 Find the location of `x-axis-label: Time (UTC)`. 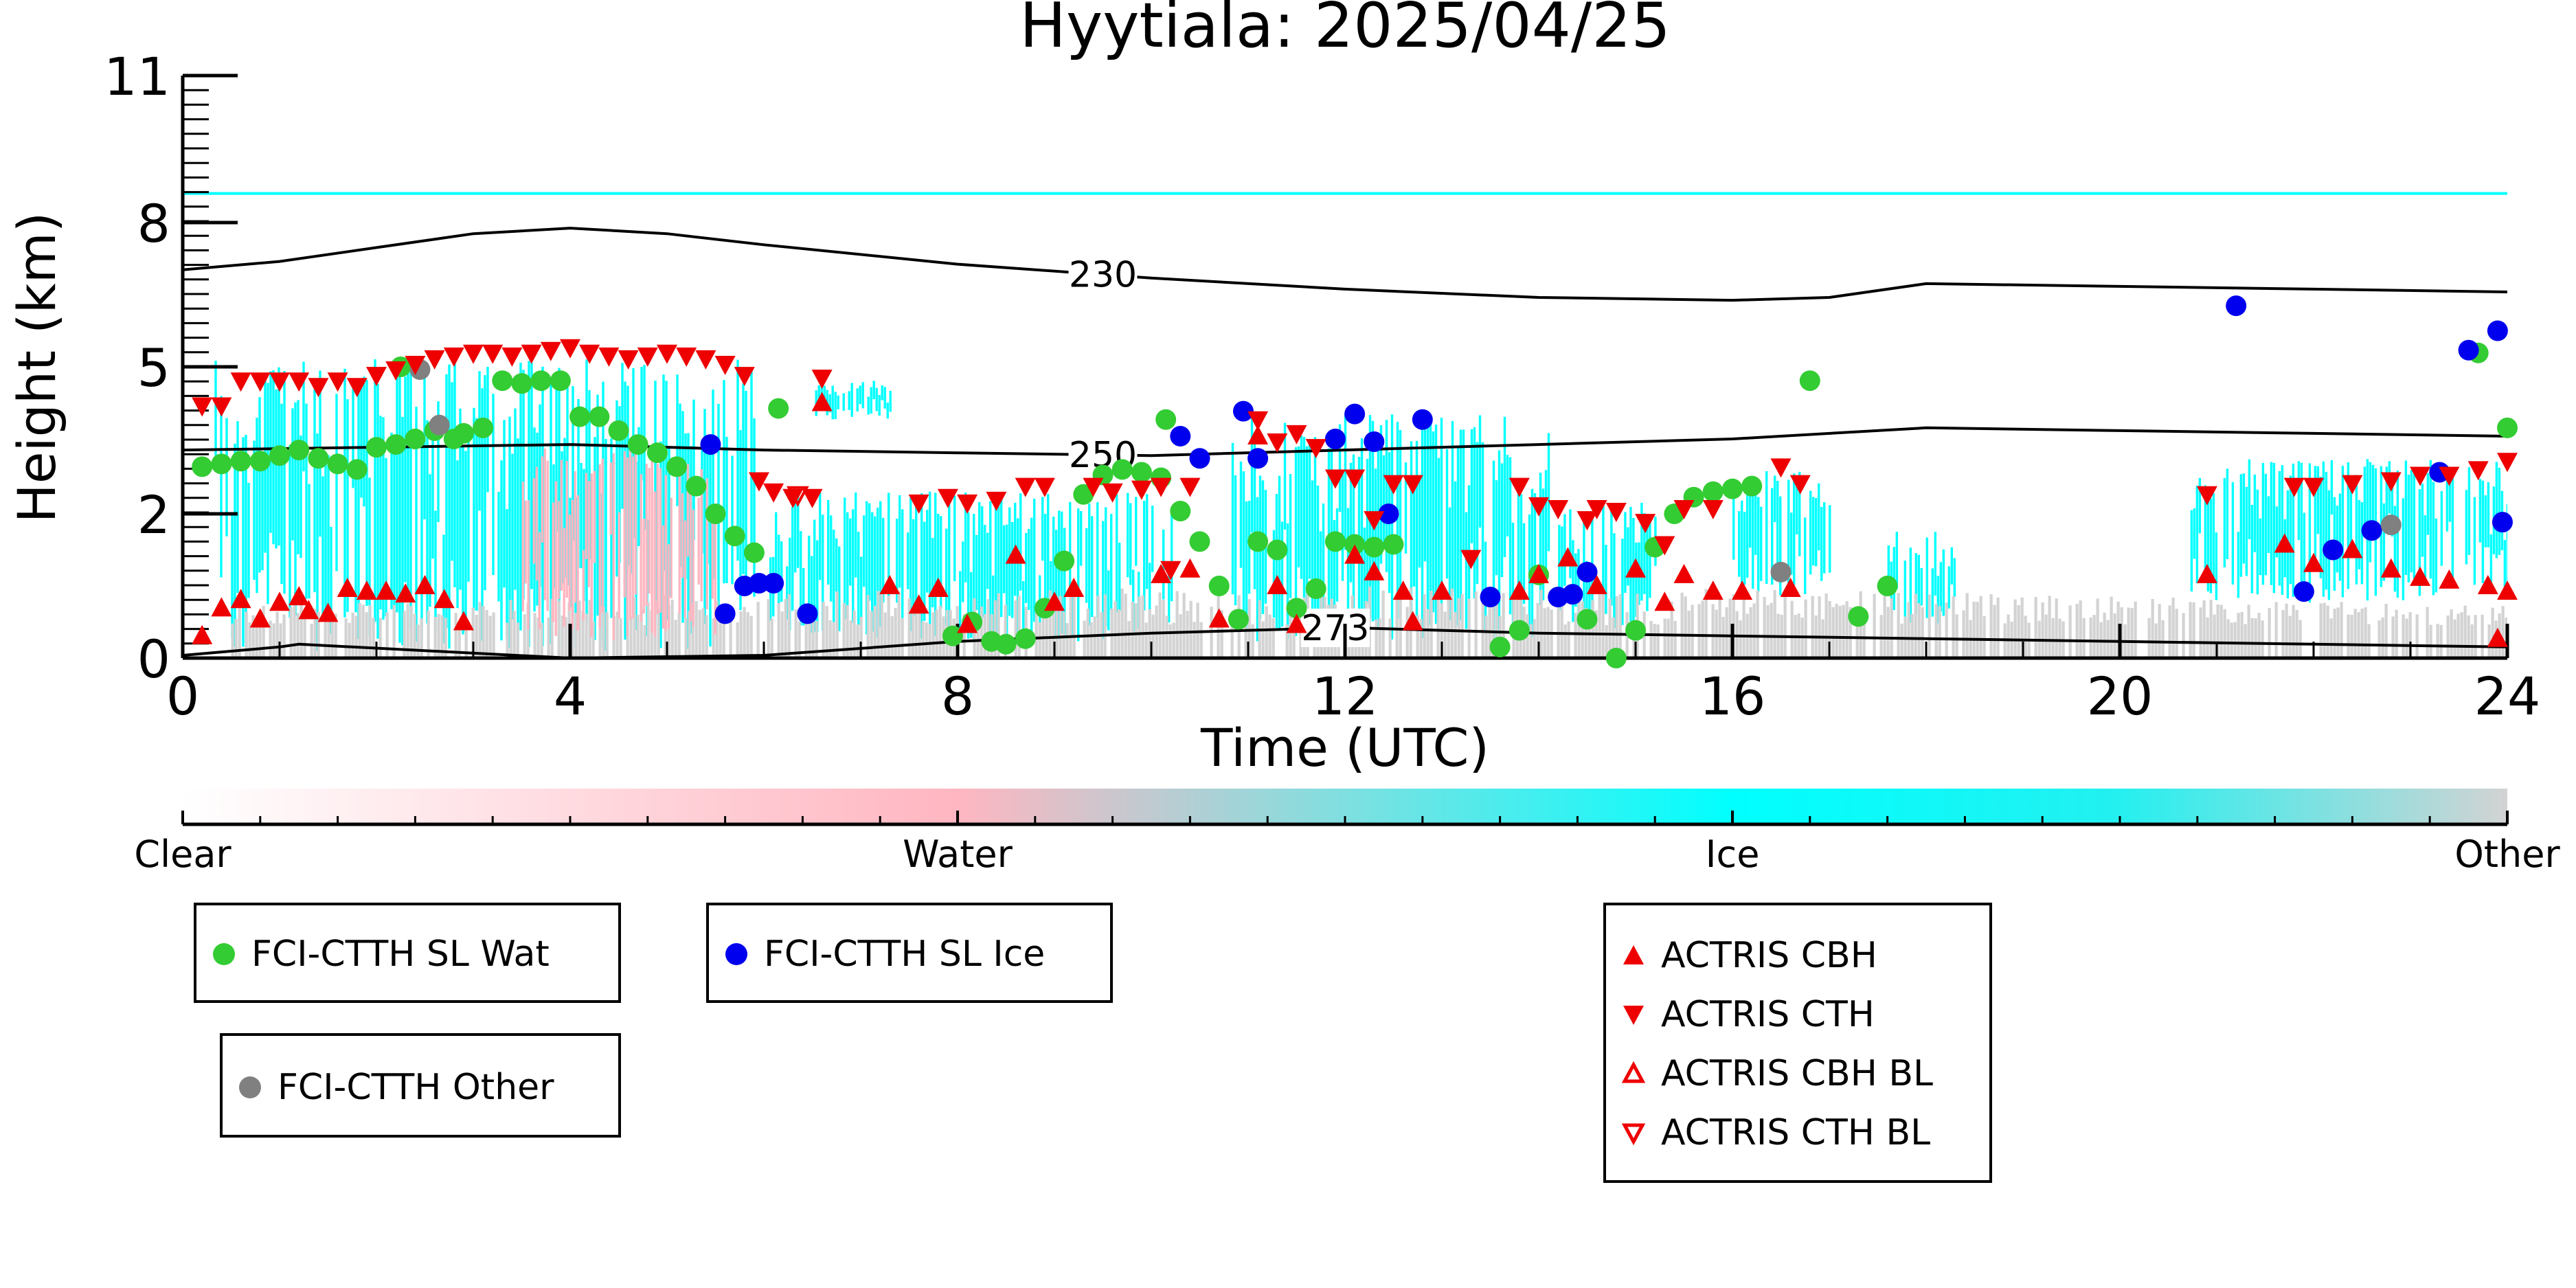

x-axis-label: Time (UTC) is located at coordinates (1344, 747).